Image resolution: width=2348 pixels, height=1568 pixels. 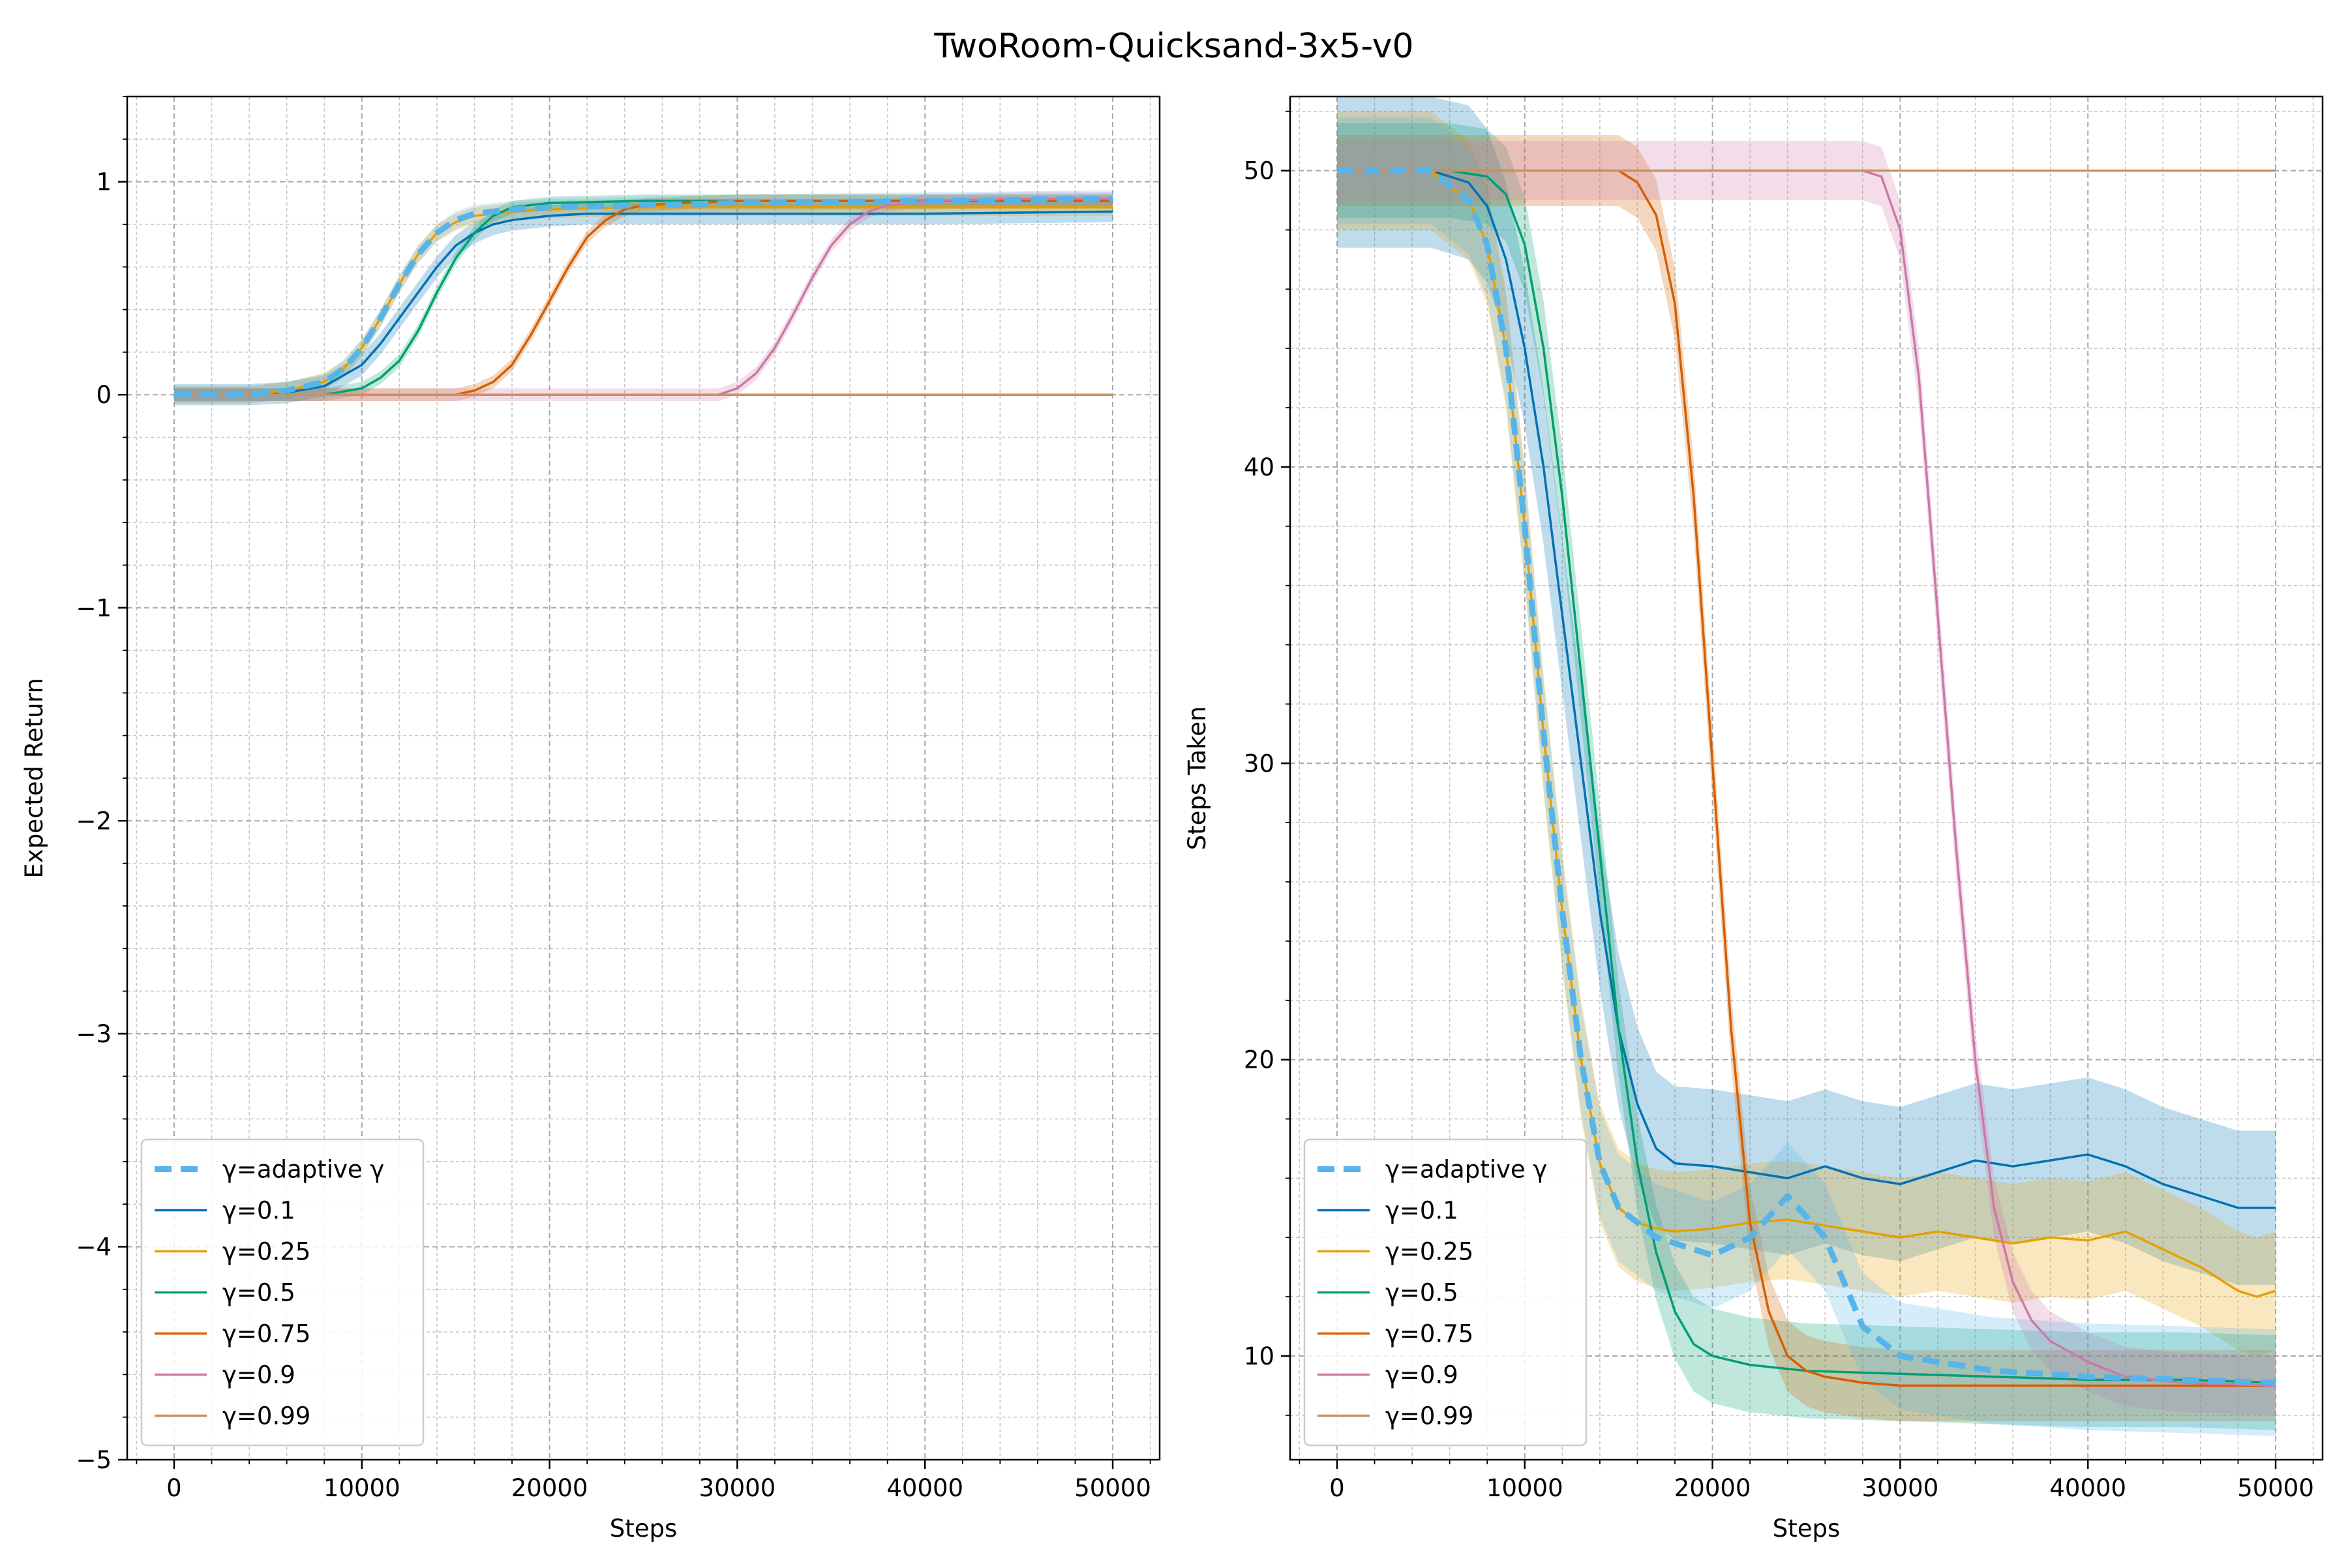 What do you see at coordinates (1259, 171) in the screenshot?
I see `y-tick-label: 50` at bounding box center [1259, 171].